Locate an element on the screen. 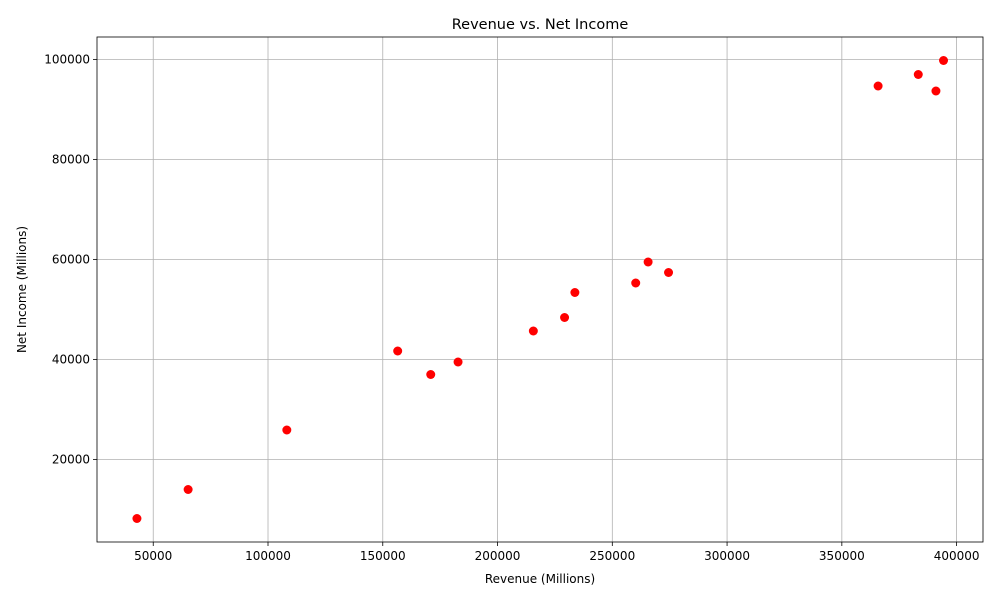 This screenshot has width=1000, height=604. x-tick-label: 150000 is located at coordinates (383, 556).